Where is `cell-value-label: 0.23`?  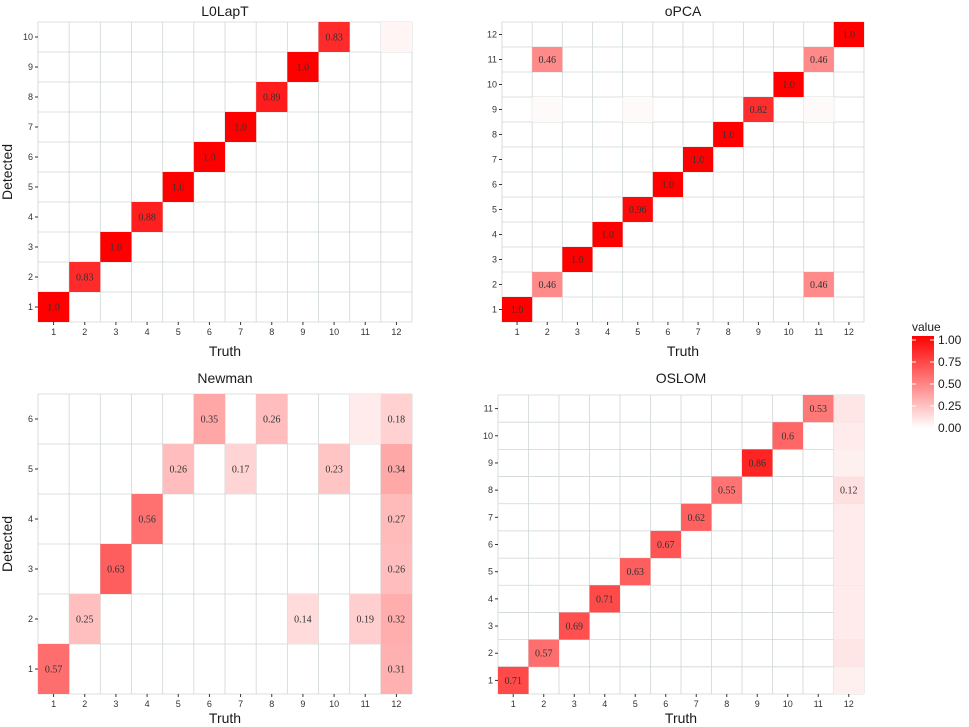
cell-value-label: 0.23 is located at coordinates (334, 470).